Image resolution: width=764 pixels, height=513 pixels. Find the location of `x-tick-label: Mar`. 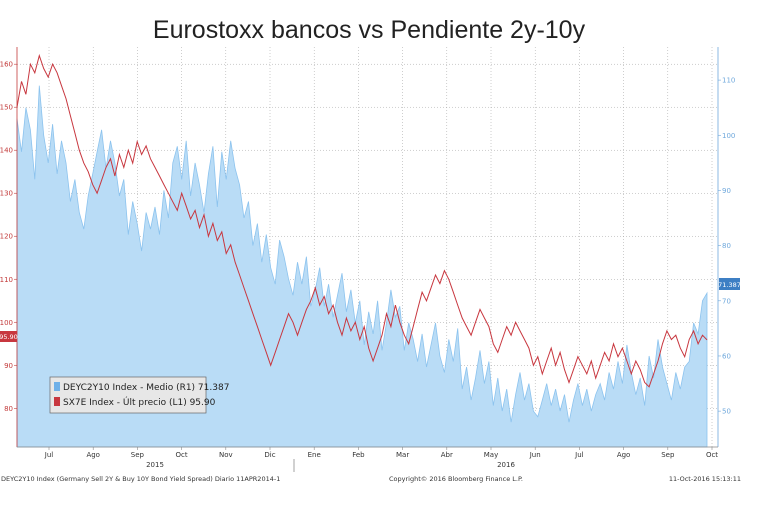

x-tick-label: Mar is located at coordinates (402, 455).